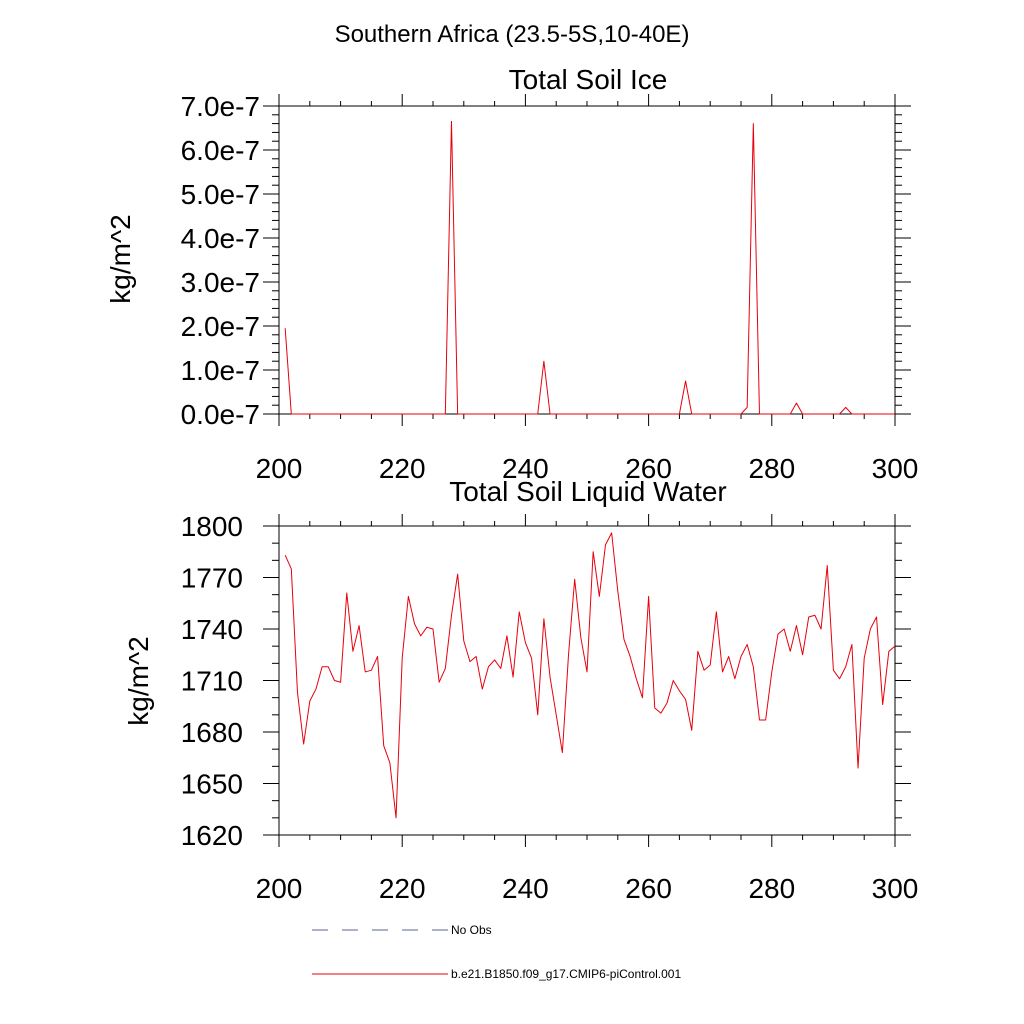  What do you see at coordinates (212, 681) in the screenshot?
I see `y-tick-label: 1710` at bounding box center [212, 681].